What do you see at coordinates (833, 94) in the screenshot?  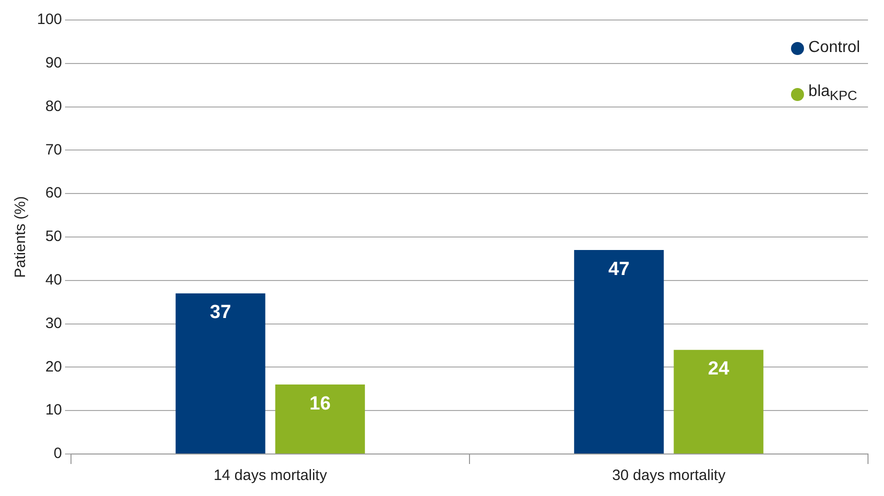 I see `legend-label: bla$_{KPC}$` at bounding box center [833, 94].